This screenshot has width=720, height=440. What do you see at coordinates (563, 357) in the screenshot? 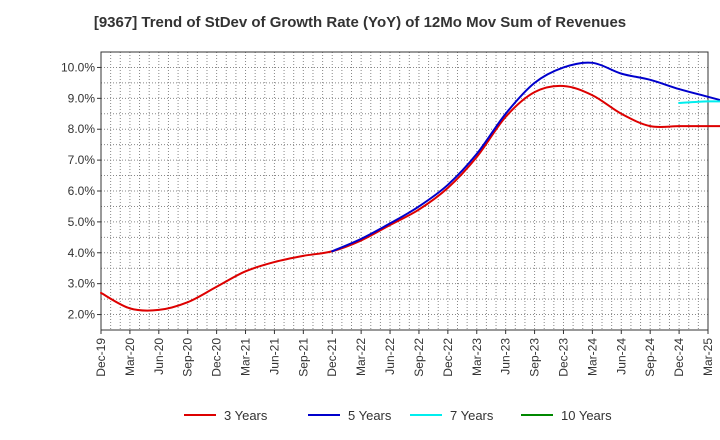
I see `x-tick-label: Dec-23` at bounding box center [563, 357].